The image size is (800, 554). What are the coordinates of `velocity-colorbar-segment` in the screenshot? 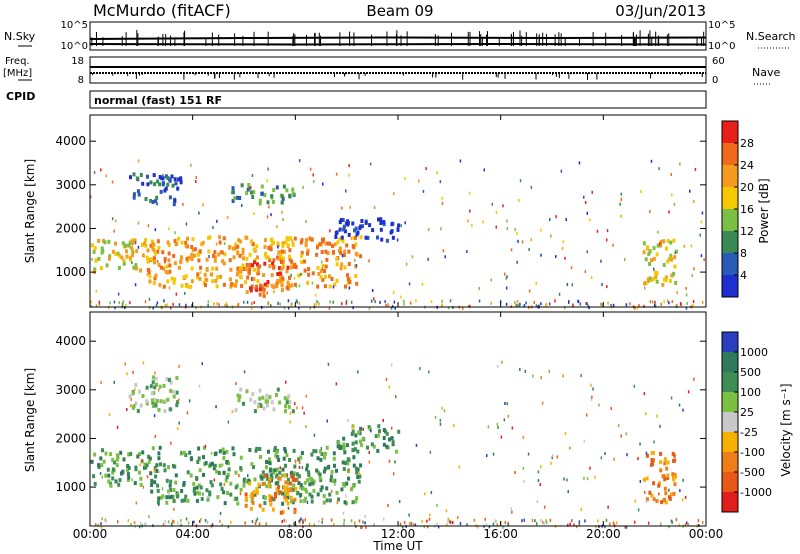 It's located at (730, 402).